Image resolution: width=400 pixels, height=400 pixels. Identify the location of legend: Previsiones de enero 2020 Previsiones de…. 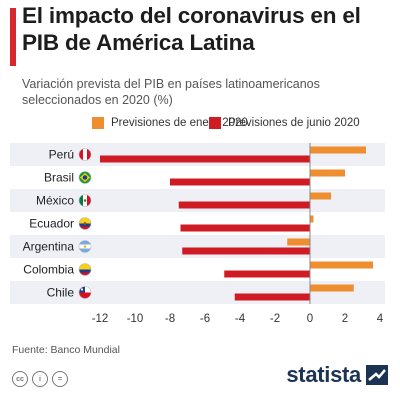
(200, 125).